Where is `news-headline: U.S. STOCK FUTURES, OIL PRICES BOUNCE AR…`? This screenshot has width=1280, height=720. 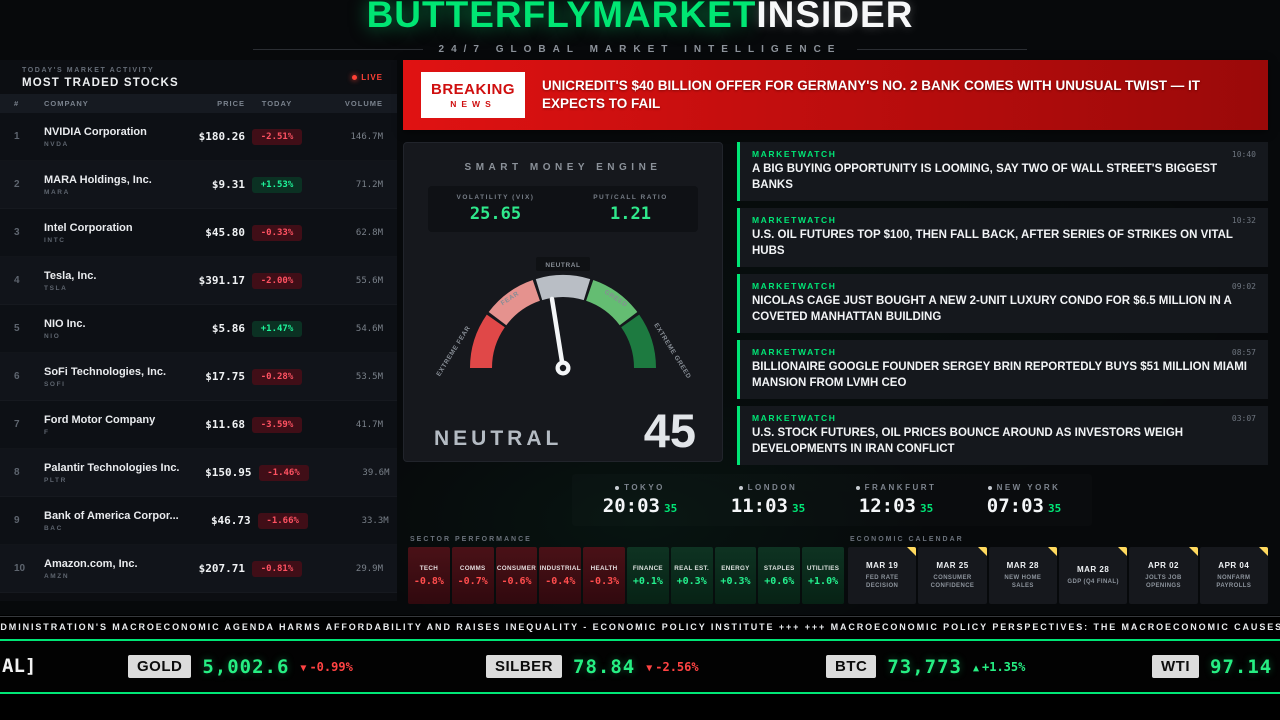 news-headline: U.S. STOCK FUTURES, OIL PRICES BOUNCE AR… is located at coordinates (968, 441).